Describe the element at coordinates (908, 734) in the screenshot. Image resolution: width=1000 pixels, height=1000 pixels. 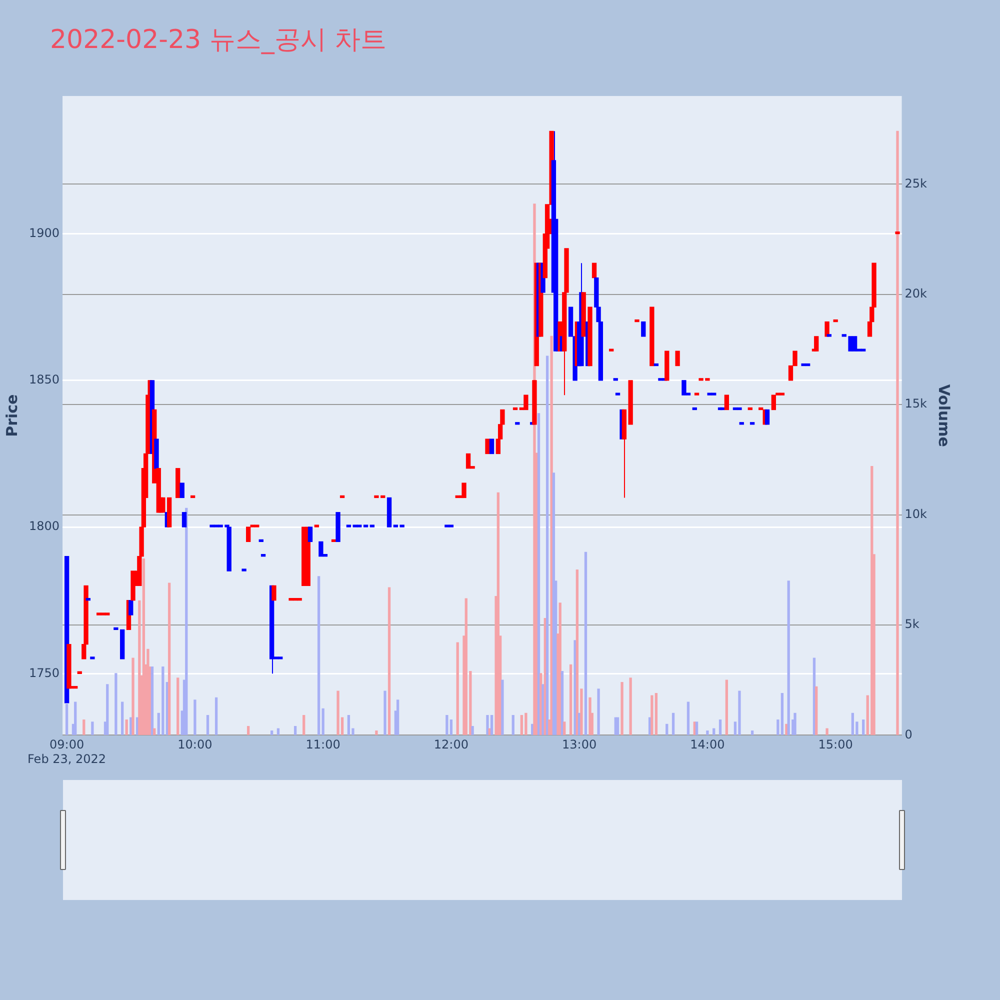
I see `y2-tick-label: 0` at that location.